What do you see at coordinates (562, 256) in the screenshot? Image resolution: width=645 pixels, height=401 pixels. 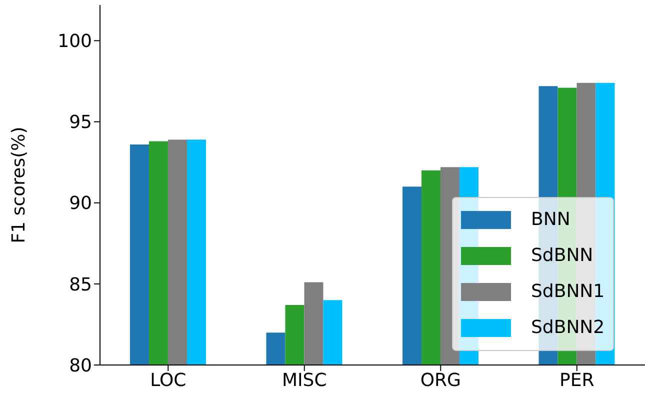 I see `legend-label: SdBNN` at bounding box center [562, 256].